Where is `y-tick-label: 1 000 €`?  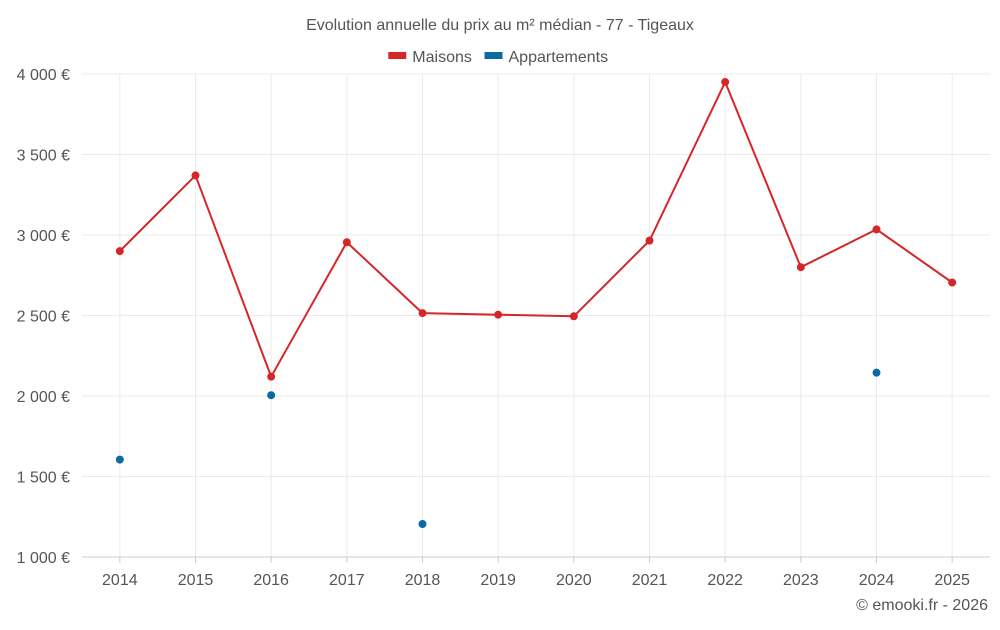
y-tick-label: 1 000 € is located at coordinates (43, 558).